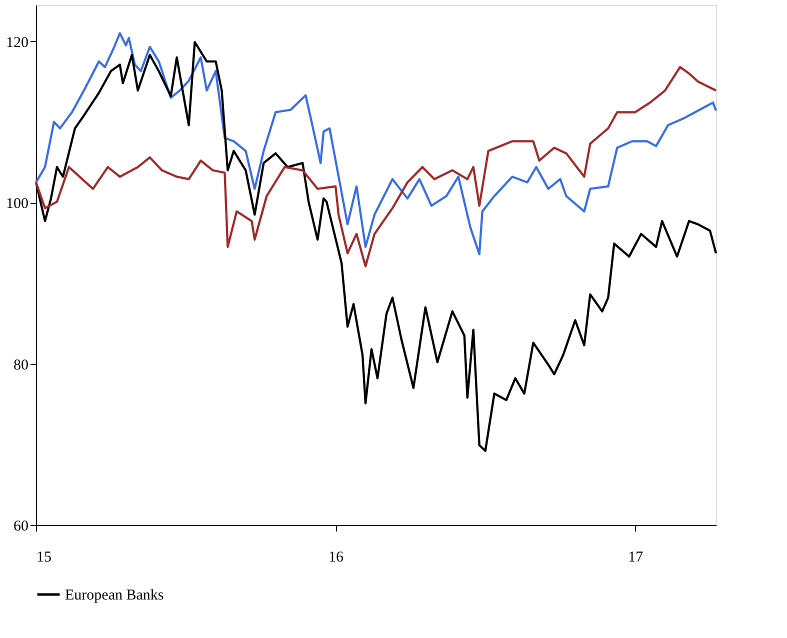 The image size is (787, 638). Describe the element at coordinates (636, 558) in the screenshot. I see `x-tick-label: 17` at that location.